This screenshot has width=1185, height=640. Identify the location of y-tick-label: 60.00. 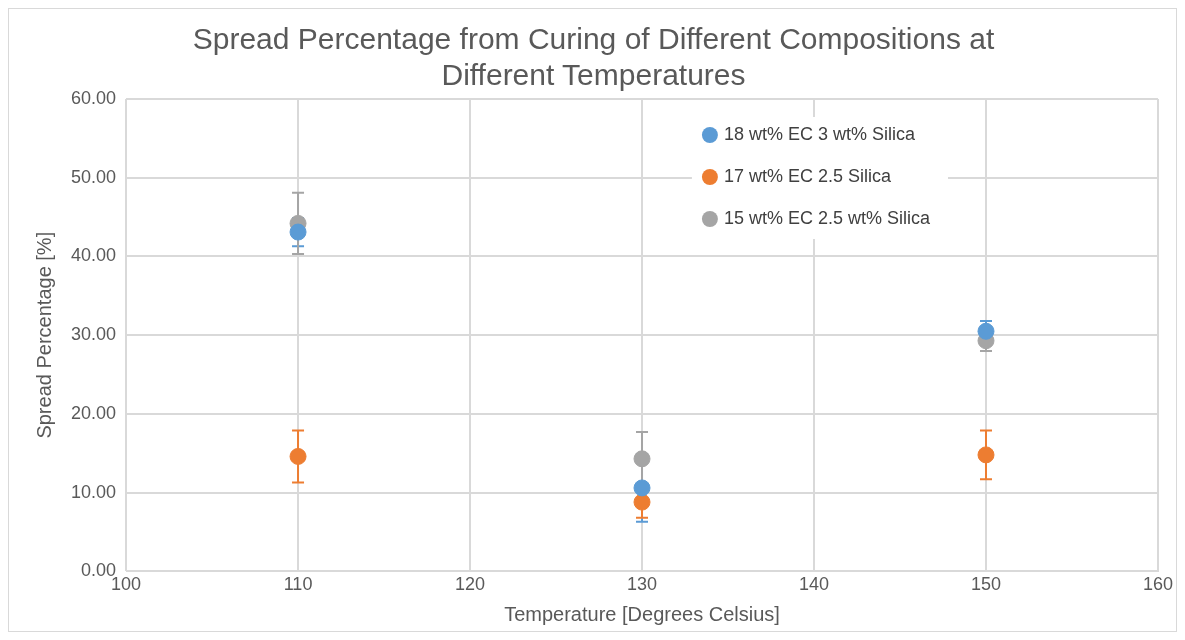
(94, 97).